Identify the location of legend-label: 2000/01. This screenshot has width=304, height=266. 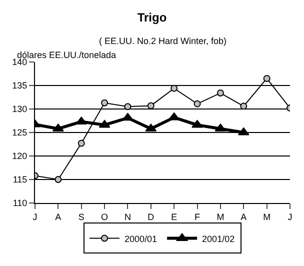
(141, 239).